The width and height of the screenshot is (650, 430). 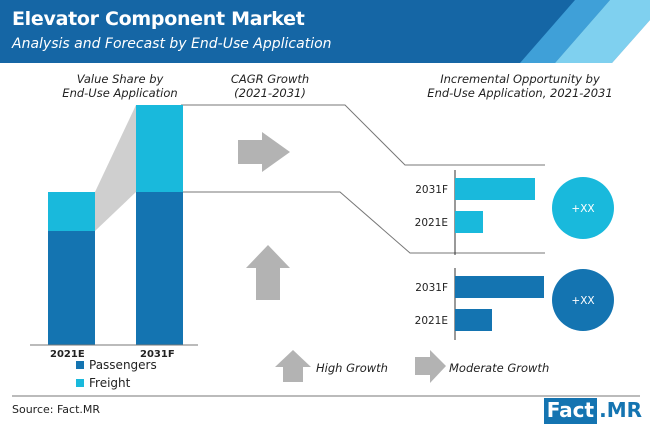 What do you see at coordinates (293, 366) in the screenshot?
I see `high-growth-legend-icon` at bounding box center [293, 366].